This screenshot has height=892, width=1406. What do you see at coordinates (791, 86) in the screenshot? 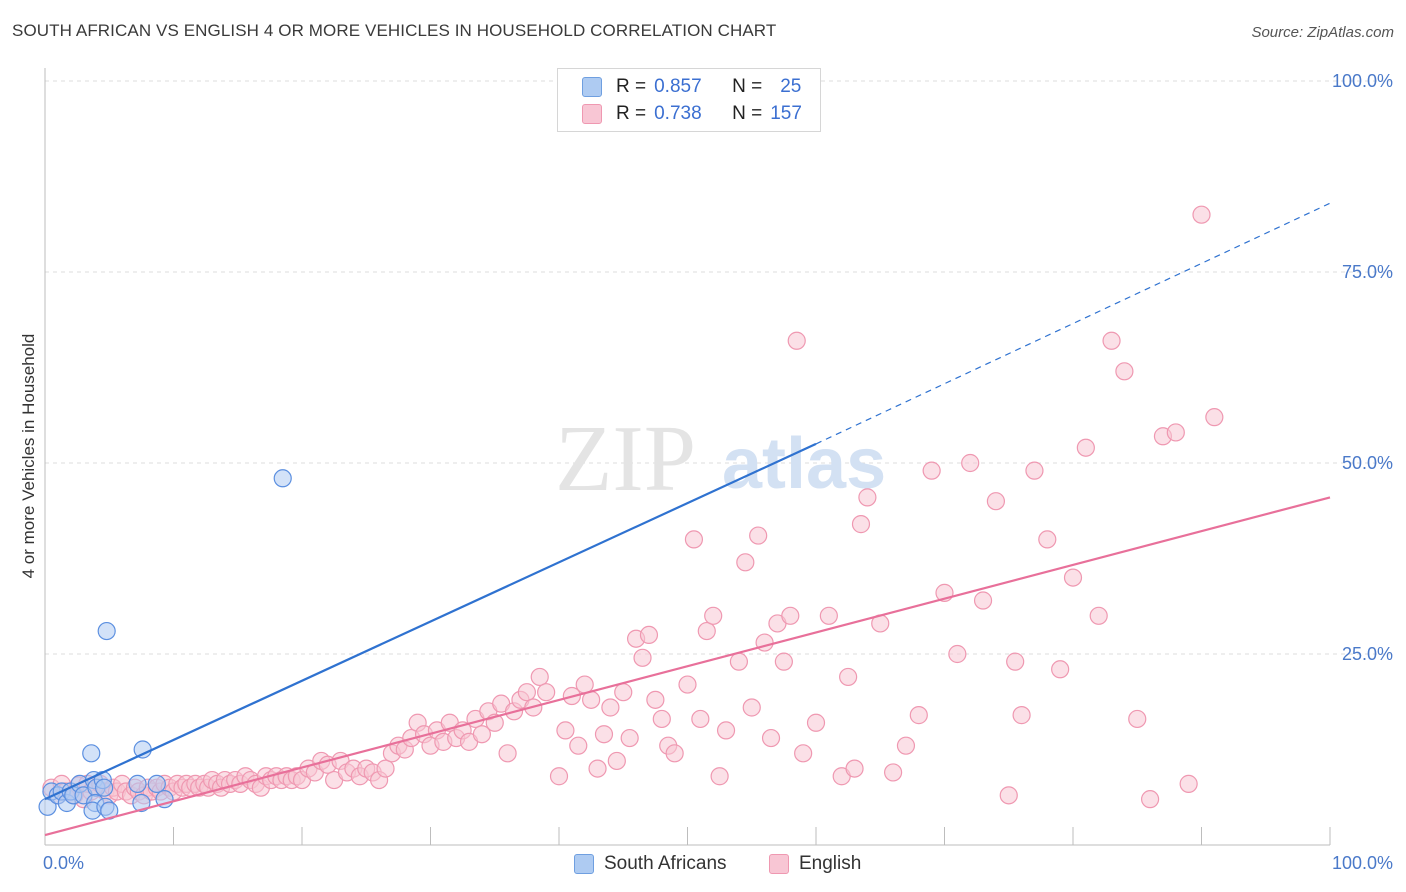
I see `legend-n-value: 25` at bounding box center [791, 86].